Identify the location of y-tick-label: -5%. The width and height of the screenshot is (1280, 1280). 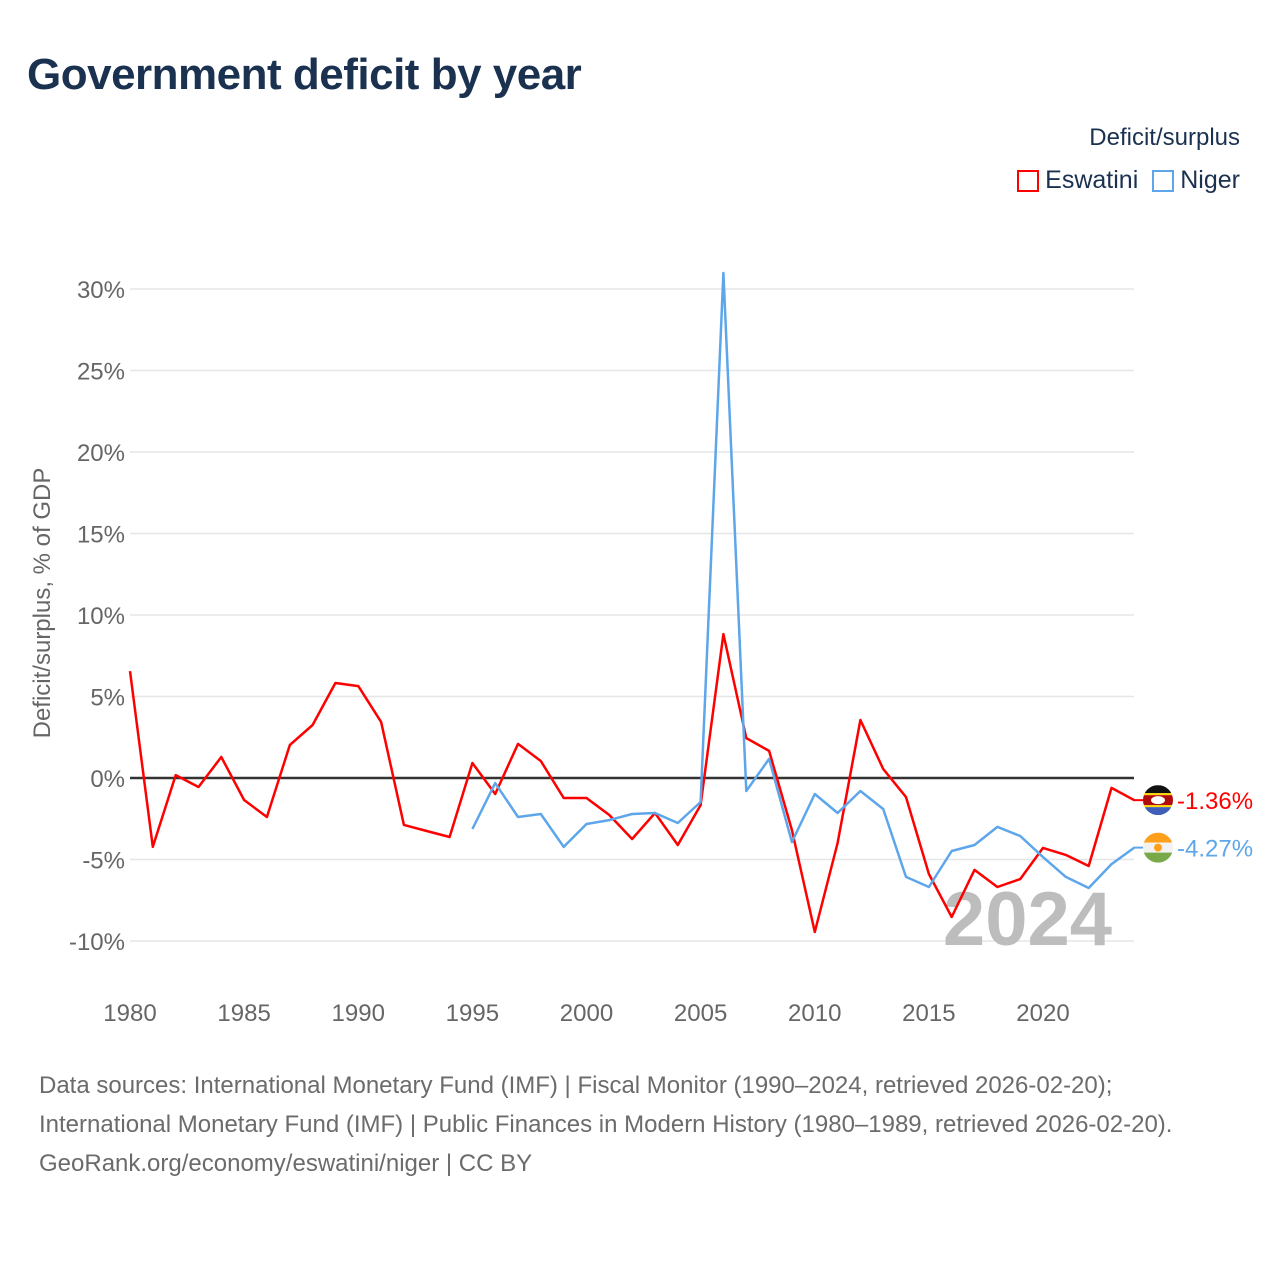
(103, 861).